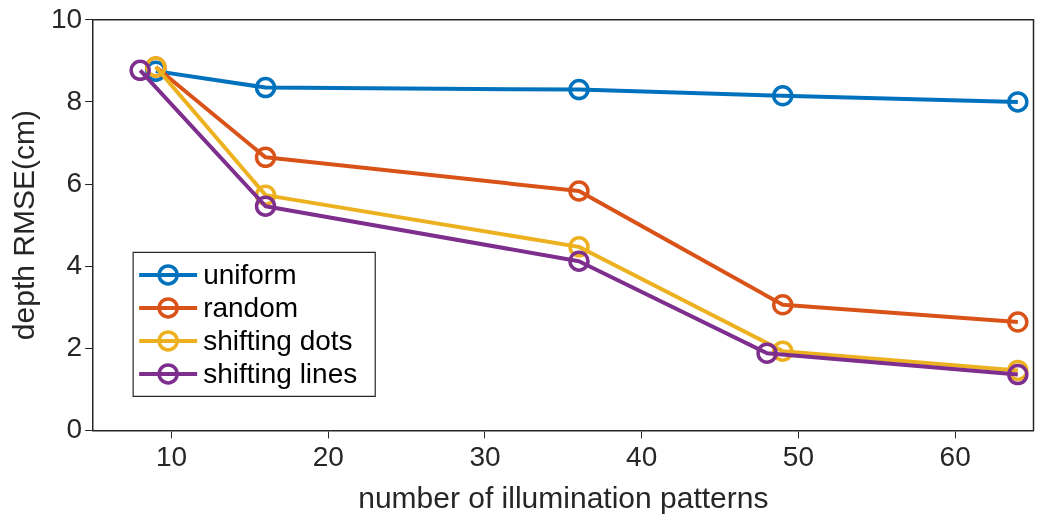 The height and width of the screenshot is (524, 1046). I want to click on legend-label: uniform, so click(250, 274).